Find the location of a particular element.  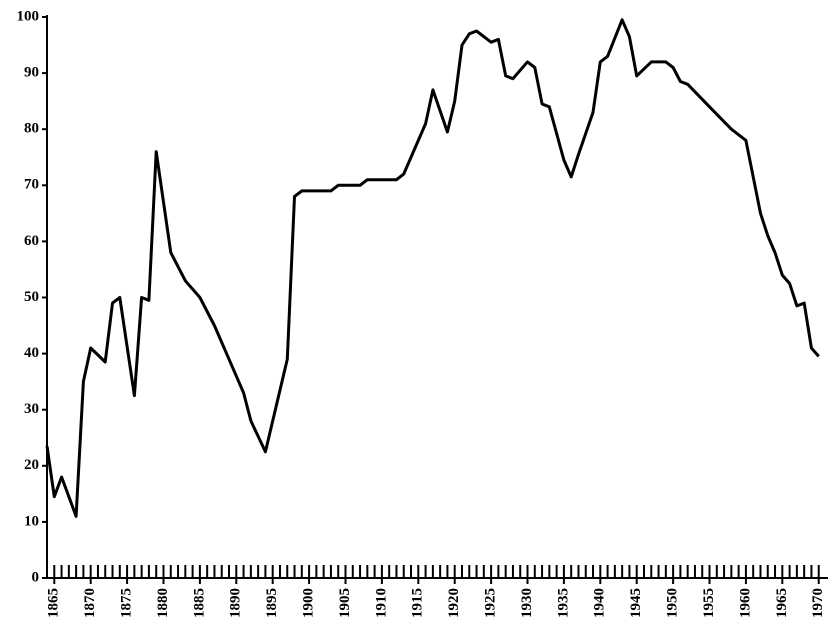

y-tick-label: 30 is located at coordinates (31, 409).